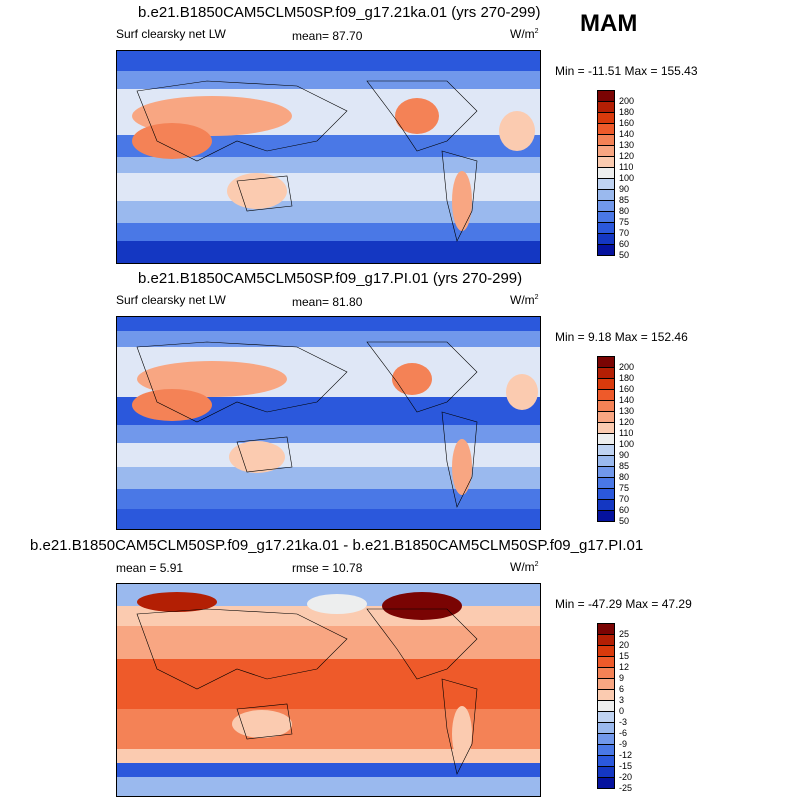 The height and width of the screenshot is (800, 800). I want to click on panel-2-map-svg, so click(328, 423).